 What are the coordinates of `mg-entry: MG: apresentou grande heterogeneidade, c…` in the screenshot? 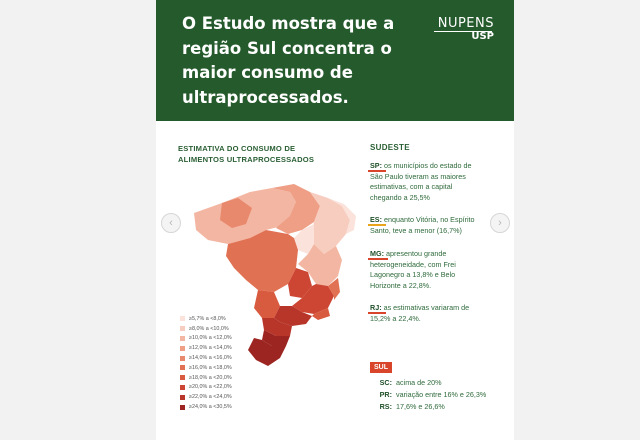 It's located at (435, 270).